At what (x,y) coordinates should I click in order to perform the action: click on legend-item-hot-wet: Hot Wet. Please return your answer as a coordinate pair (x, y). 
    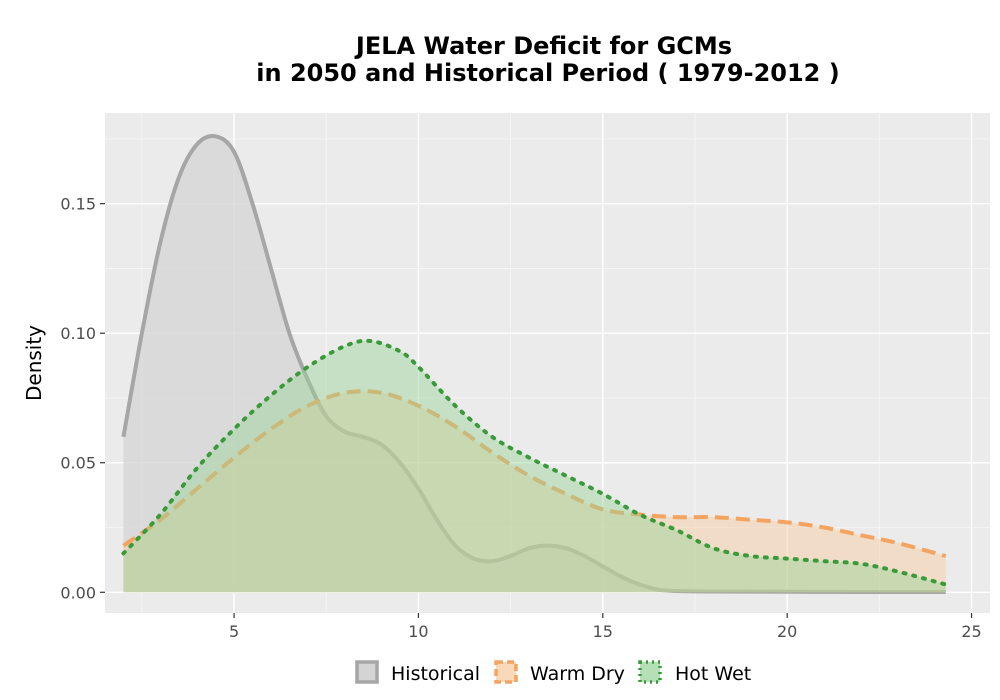
    Looking at the image, I should click on (694, 672).